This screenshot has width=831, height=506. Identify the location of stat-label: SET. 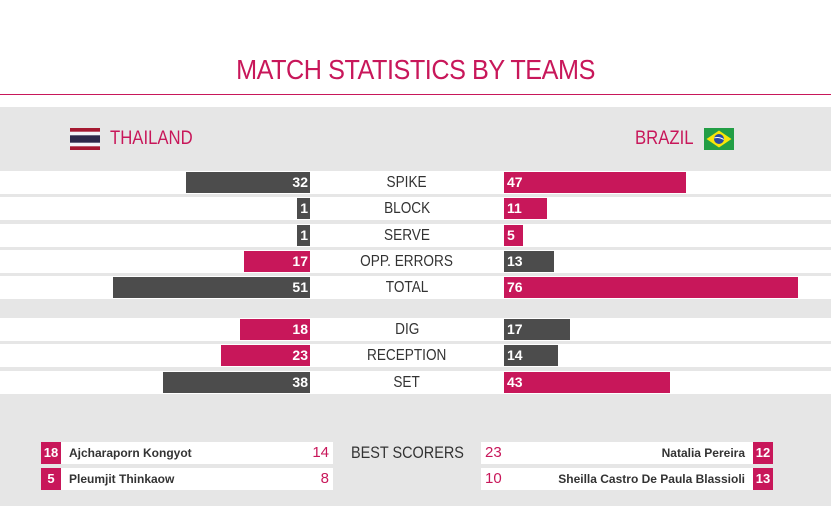
(407, 382).